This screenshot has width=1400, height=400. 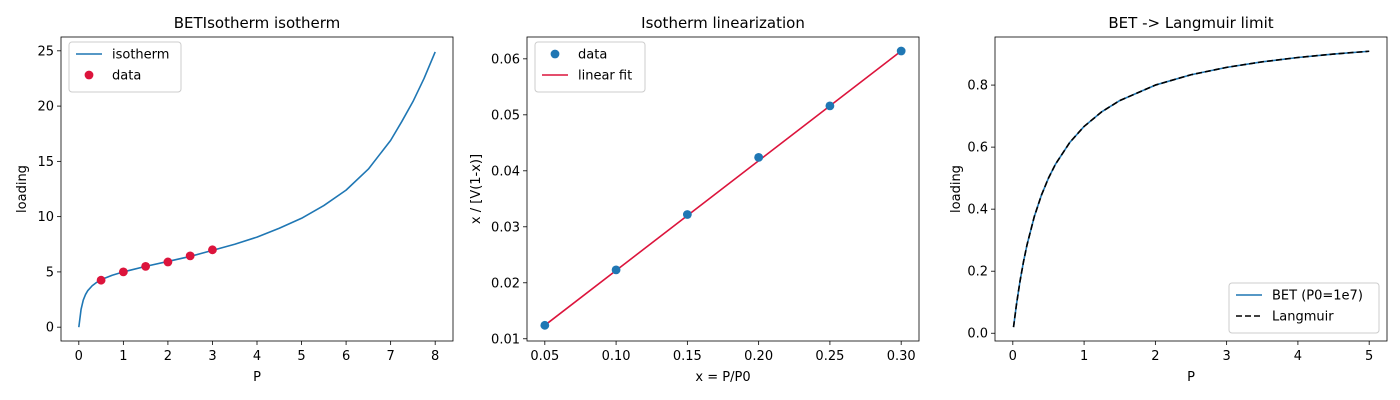 What do you see at coordinates (50, 272) in the screenshot?
I see `y-tick-label: 5` at bounding box center [50, 272].